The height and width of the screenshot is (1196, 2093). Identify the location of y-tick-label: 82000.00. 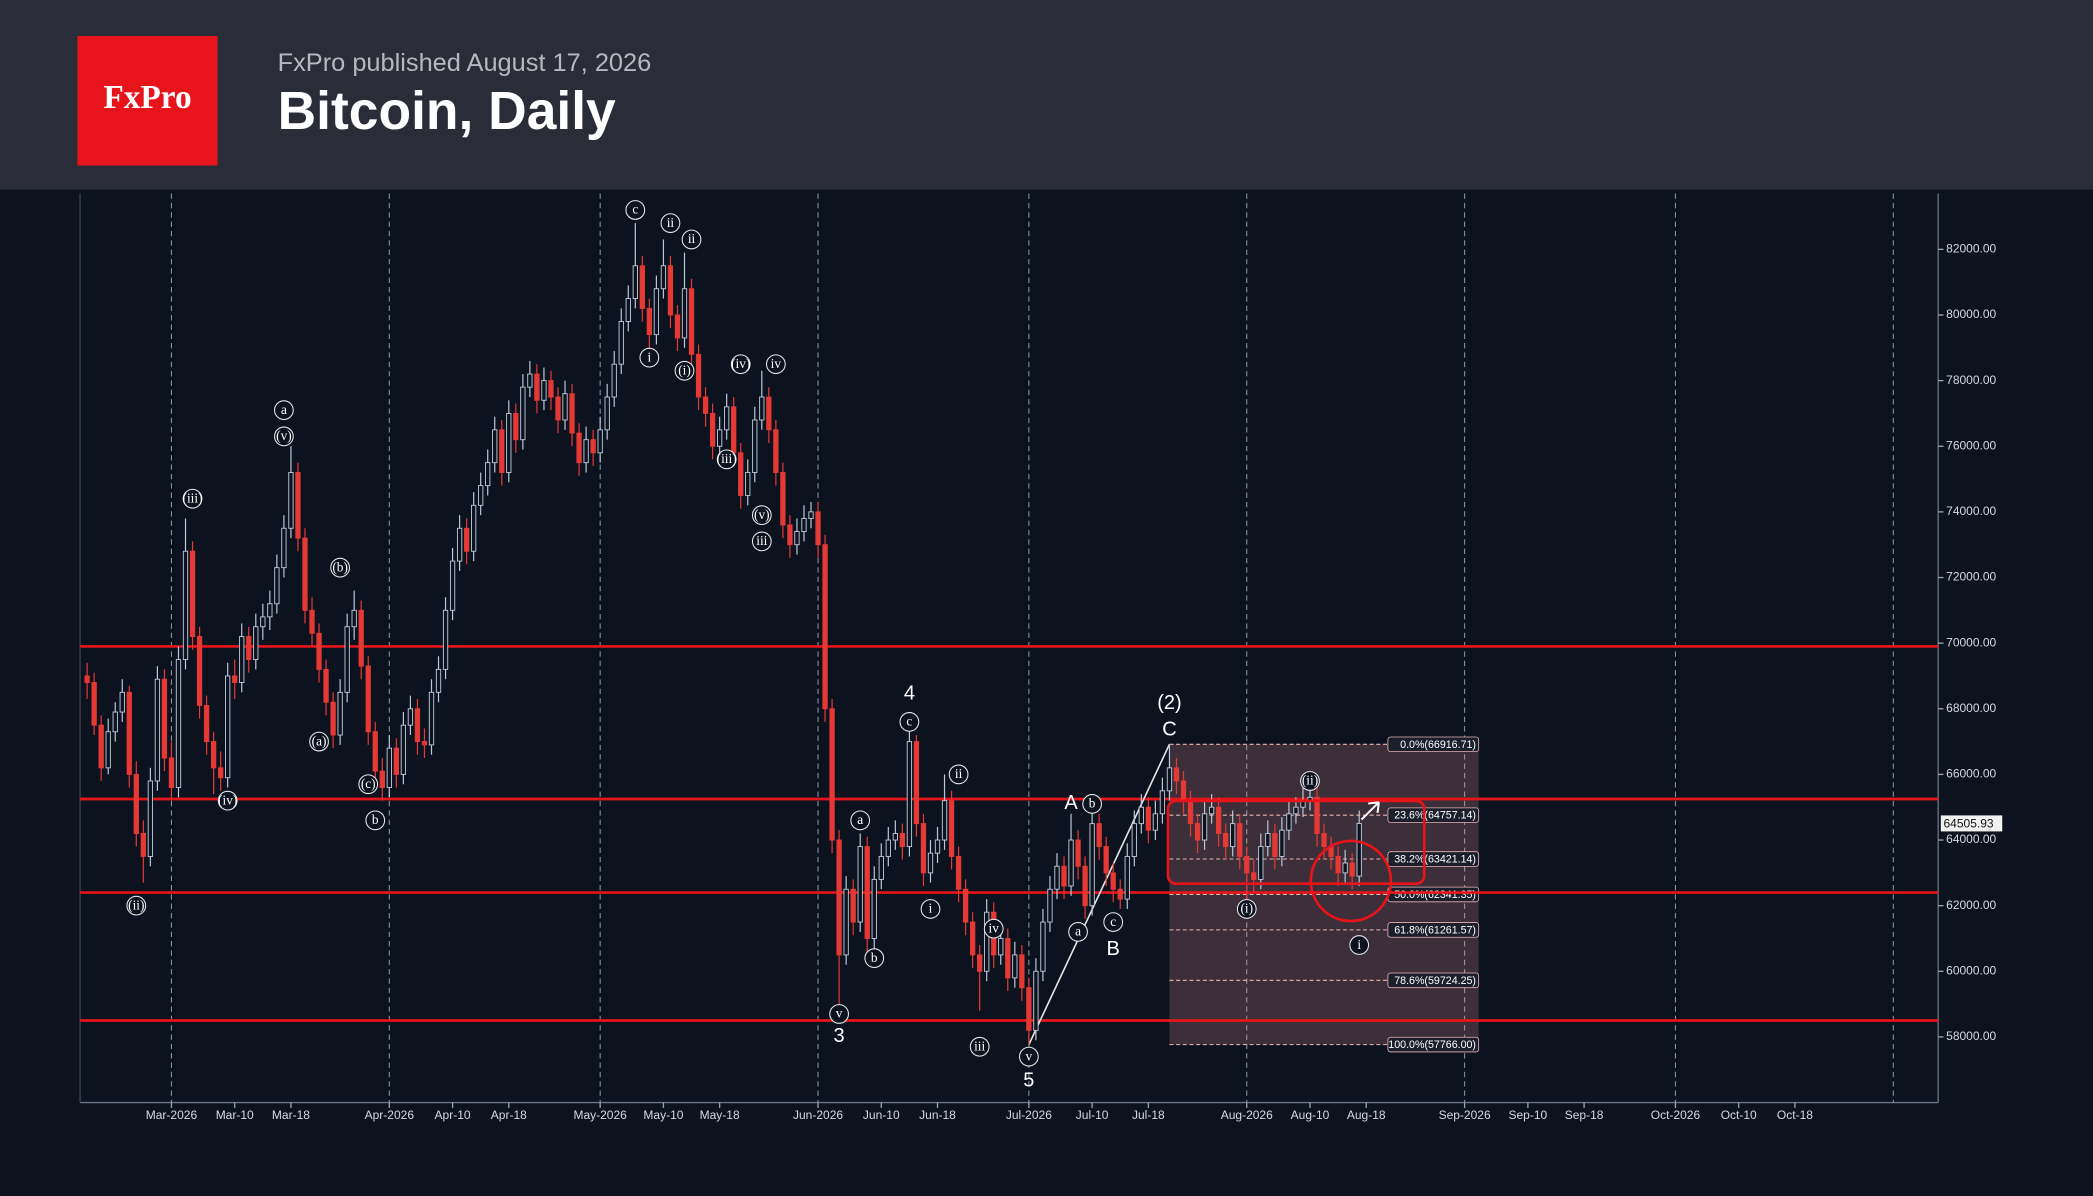
(1971, 249).